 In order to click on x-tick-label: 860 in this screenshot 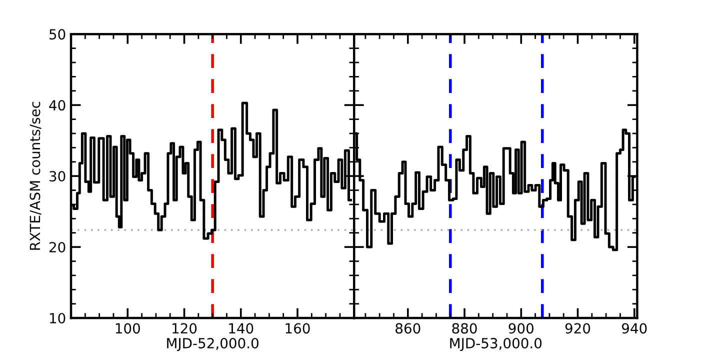, I will do `click(408, 328)`.